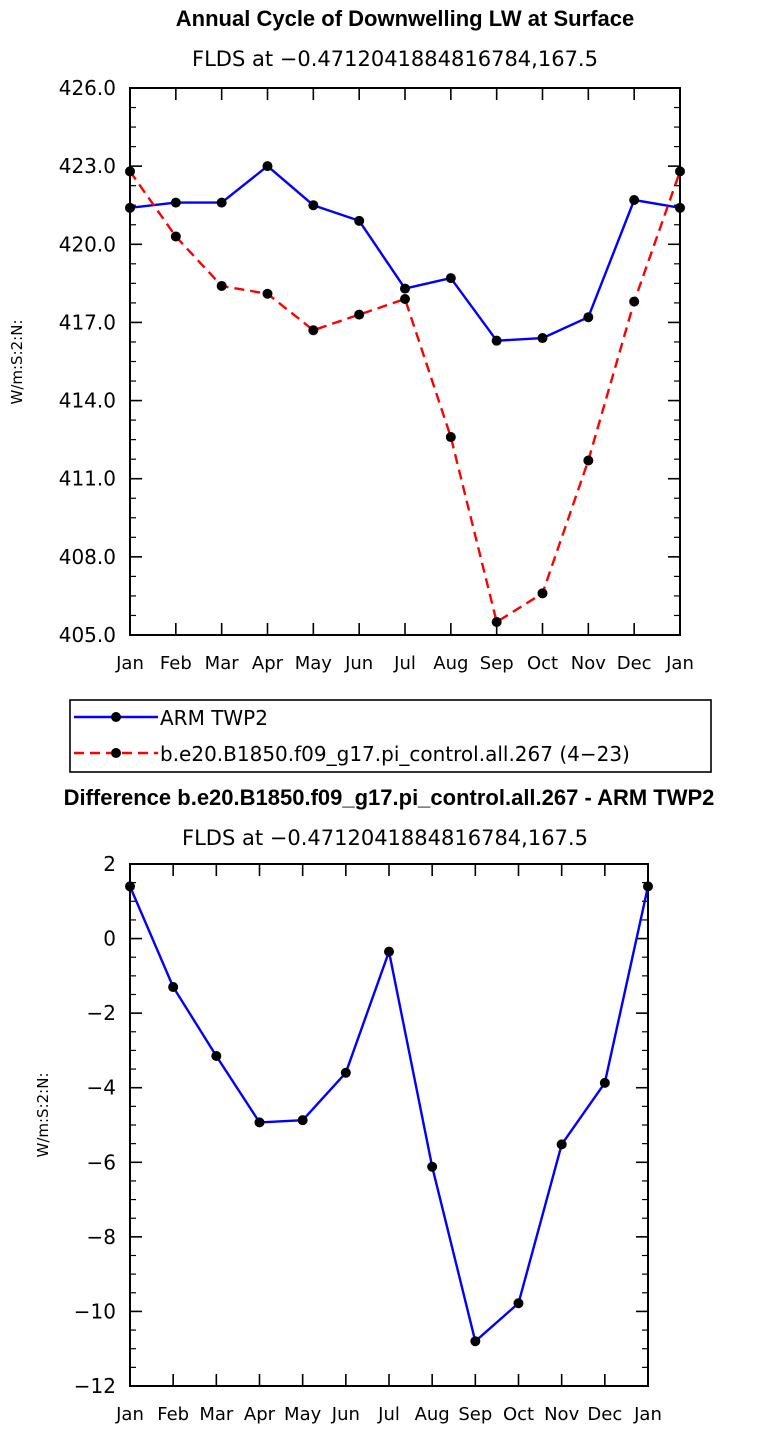 This screenshot has width=778, height=1437. I want to click on chart1-xtick-label: Nov, so click(588, 663).